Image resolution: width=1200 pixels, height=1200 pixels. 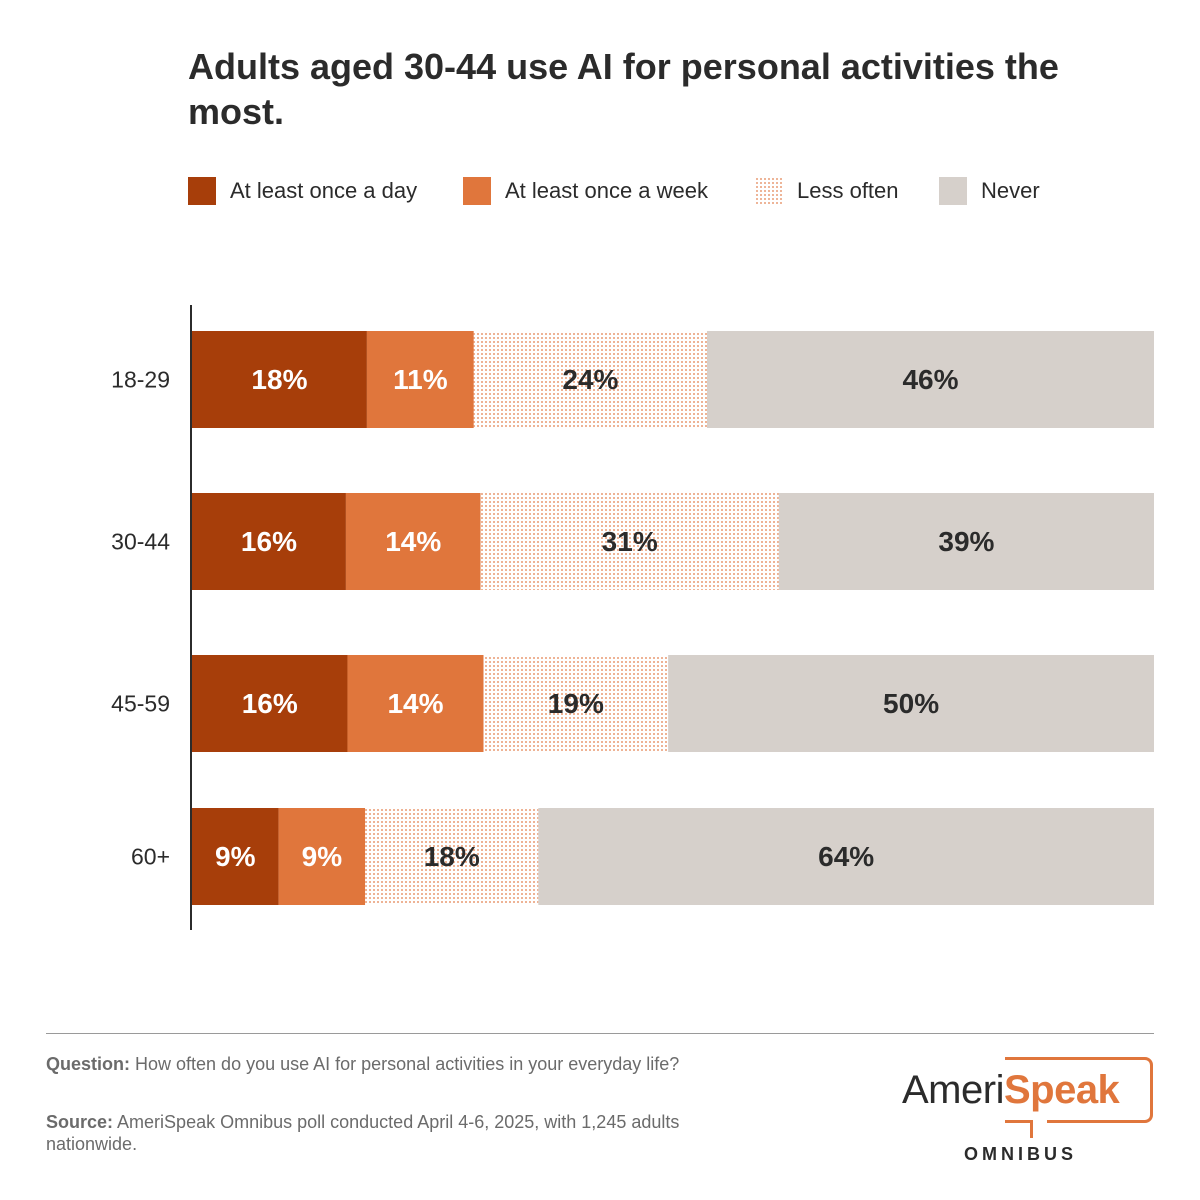 What do you see at coordinates (848, 190) in the screenshot?
I see `legend-label-less-often: Less often` at bounding box center [848, 190].